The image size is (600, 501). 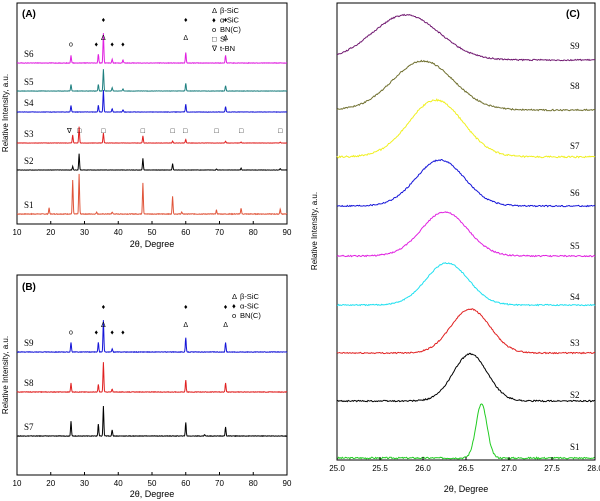 I want to click on x-tick-label: 60, so click(x=185, y=483).